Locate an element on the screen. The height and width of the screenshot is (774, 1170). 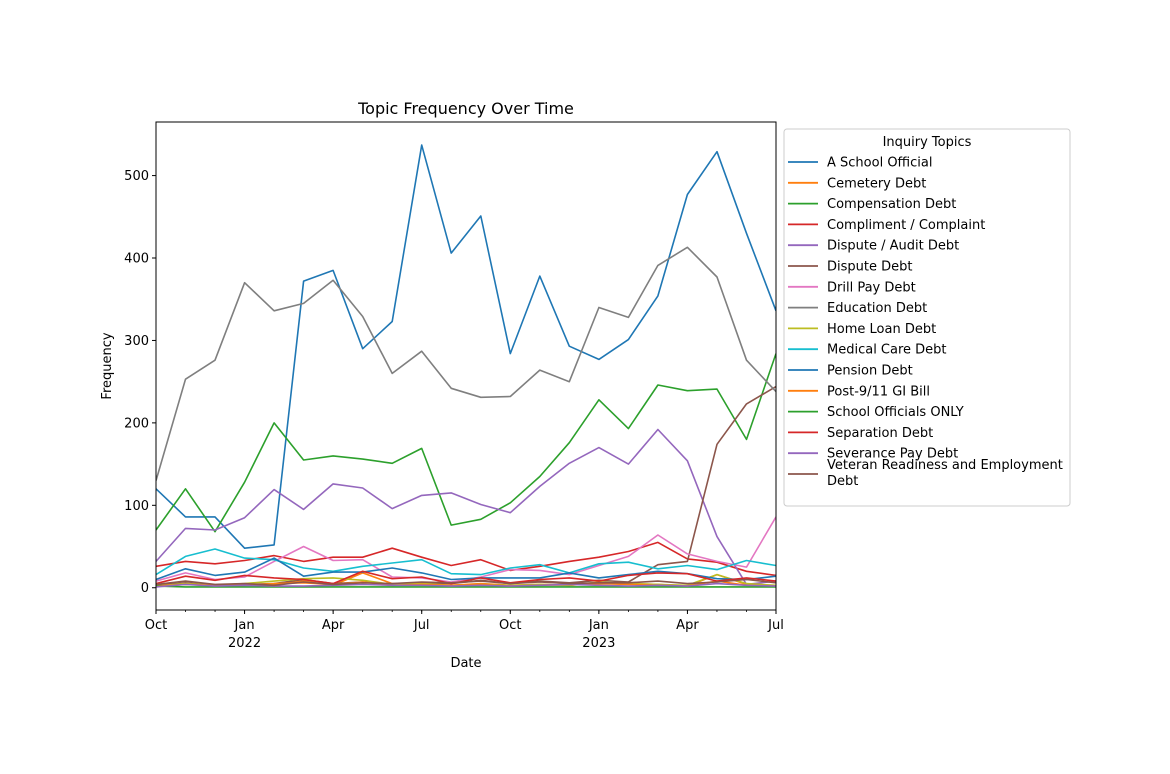
legend-item-dispute-audit-debt: Dispute / Audit Debt is located at coordinates (873, 246).